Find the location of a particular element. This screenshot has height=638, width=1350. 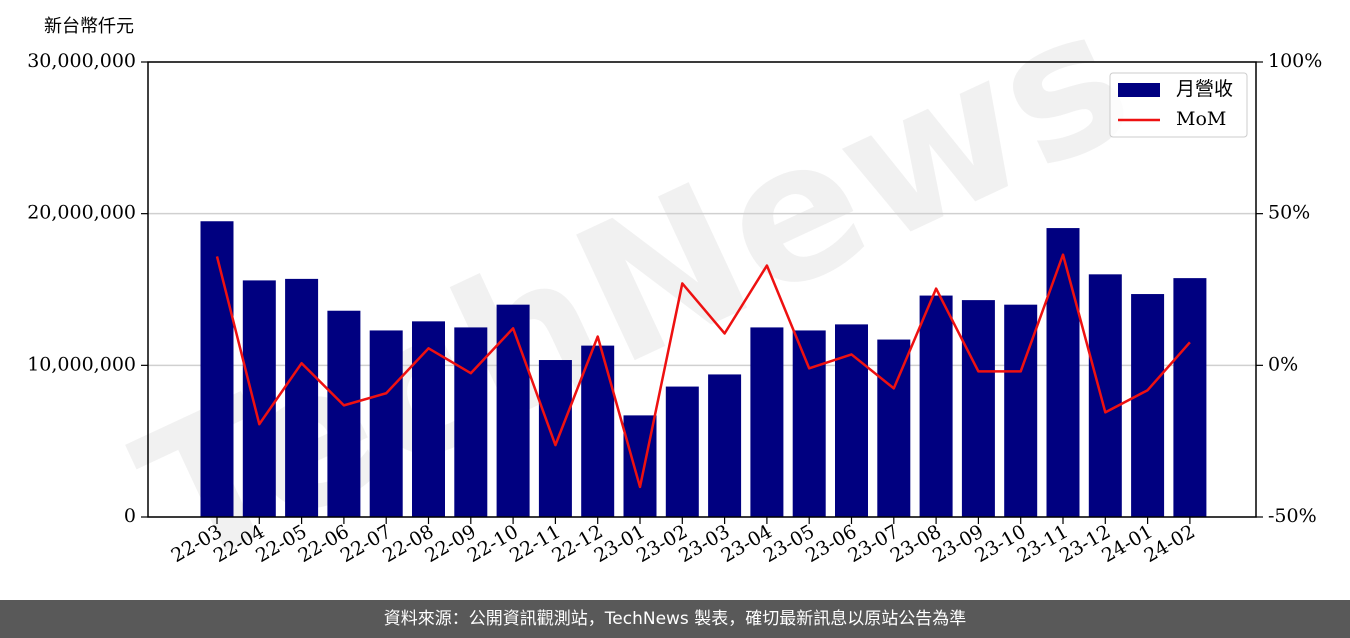

y-tick-label: 20,000,000 is located at coordinates (81, 213).